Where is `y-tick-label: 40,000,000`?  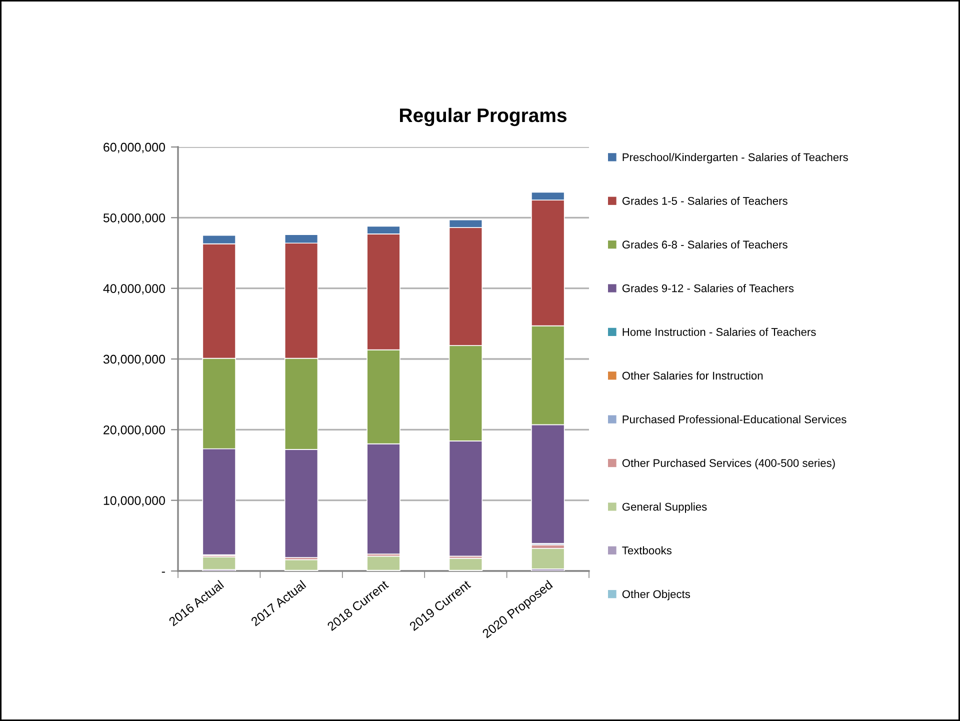 y-tick-label: 40,000,000 is located at coordinates (134, 289).